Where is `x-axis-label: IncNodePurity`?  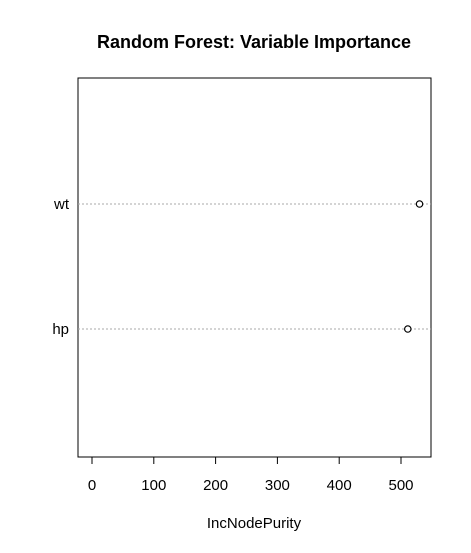
x-axis-label: IncNodePurity is located at coordinates (254, 523).